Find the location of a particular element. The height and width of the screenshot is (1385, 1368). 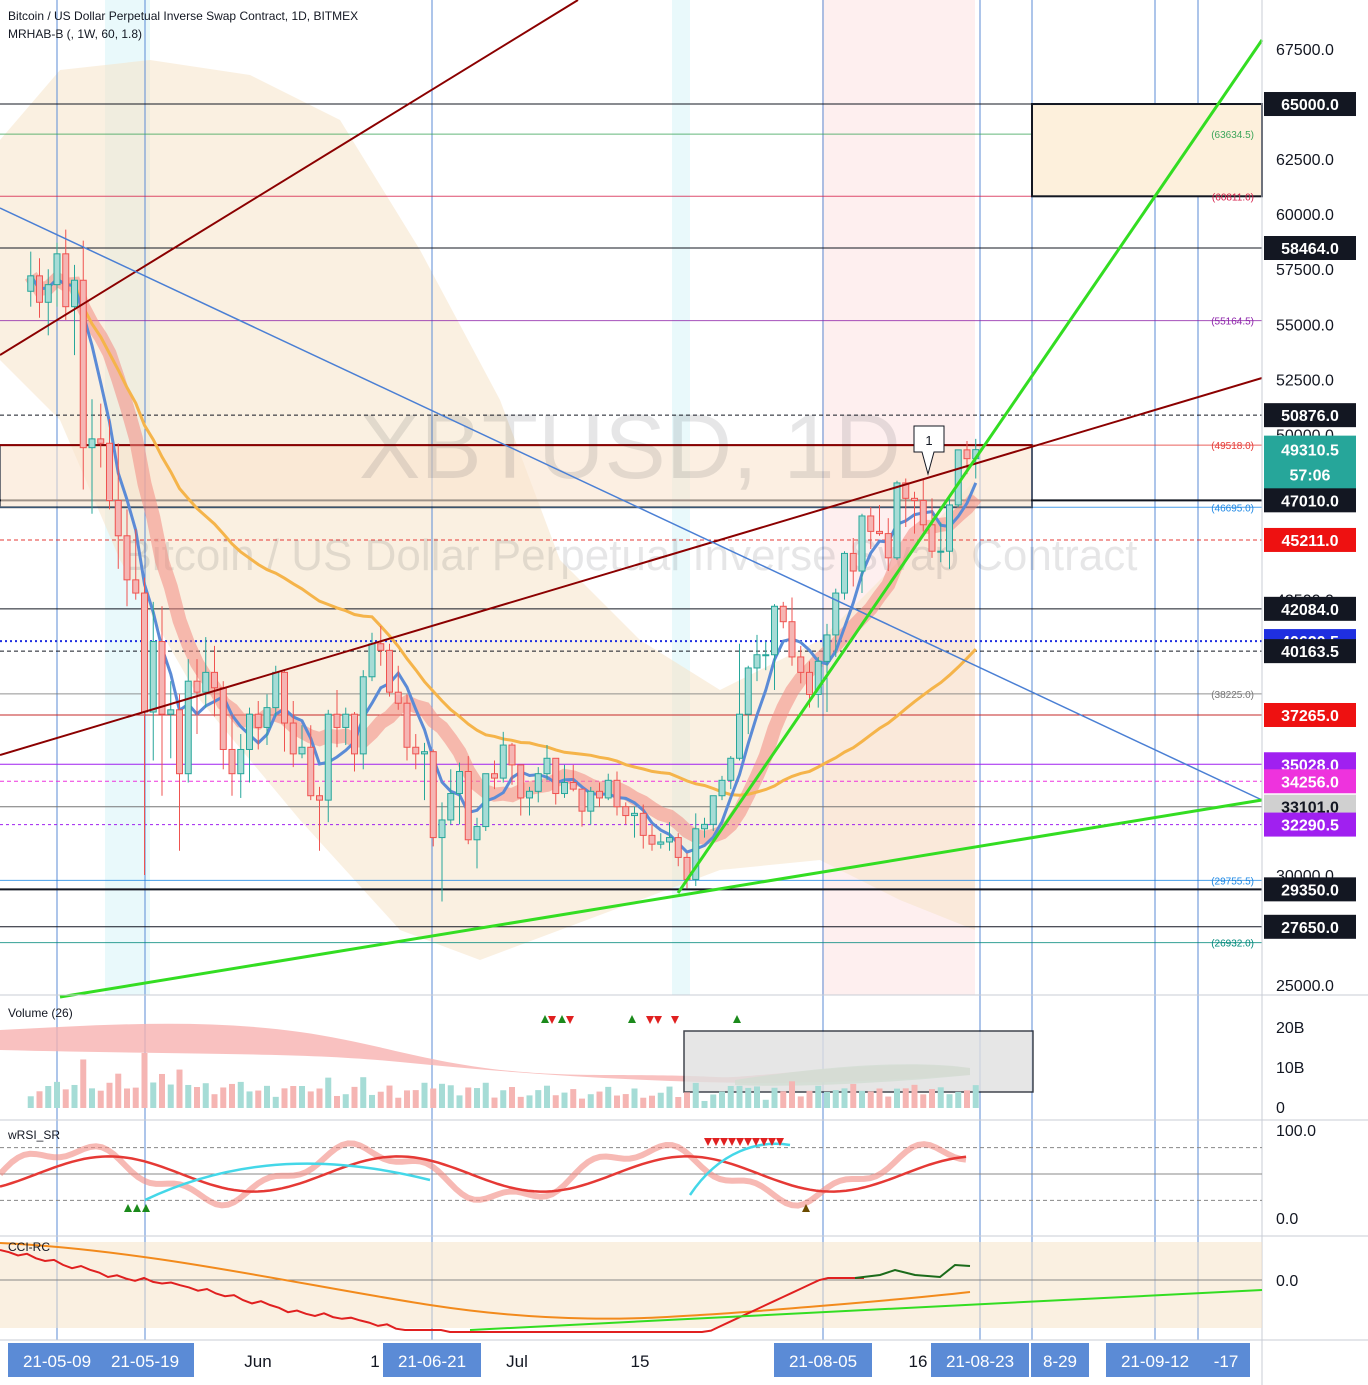

callout-marker is located at coordinates (929, 450).